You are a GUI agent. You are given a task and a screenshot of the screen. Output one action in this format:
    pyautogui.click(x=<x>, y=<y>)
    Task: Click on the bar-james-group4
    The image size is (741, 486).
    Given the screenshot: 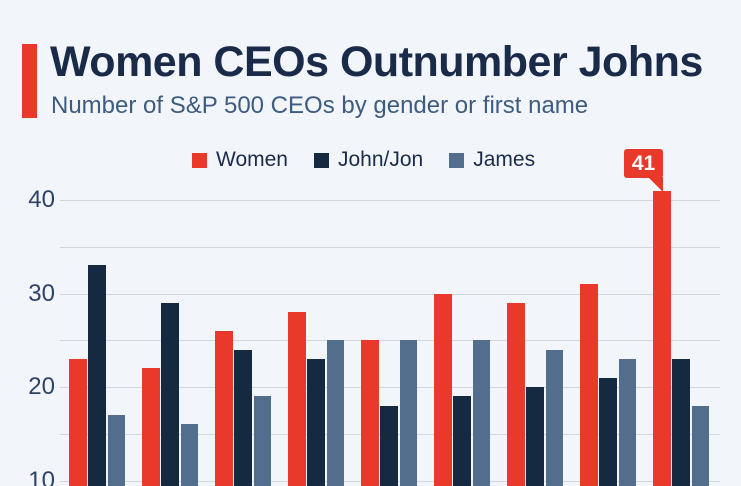 What is the action you would take?
    pyautogui.click(x=335, y=413)
    